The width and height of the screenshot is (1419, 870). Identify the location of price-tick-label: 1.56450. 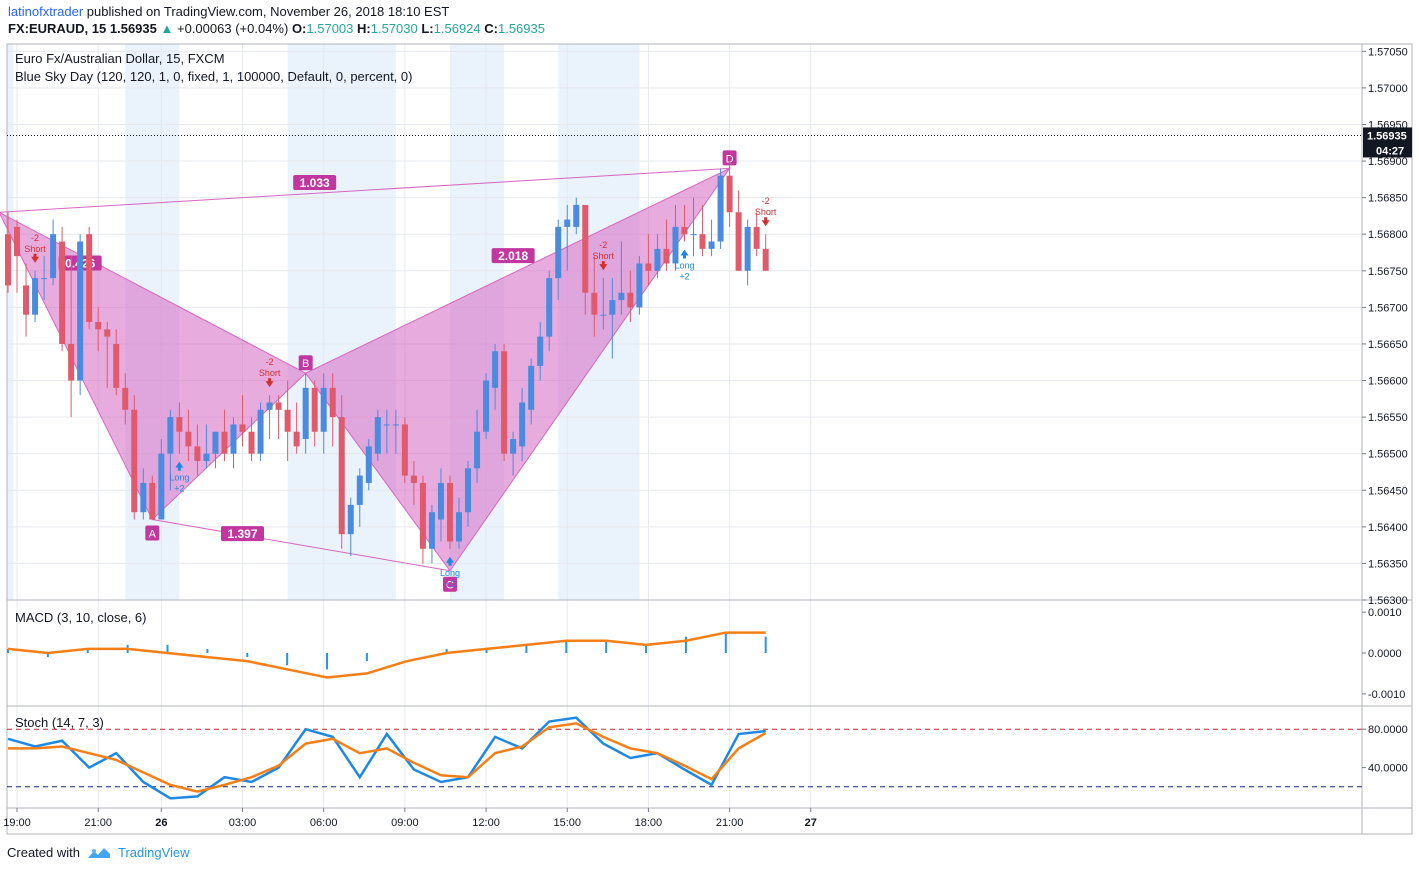
(1388, 491).